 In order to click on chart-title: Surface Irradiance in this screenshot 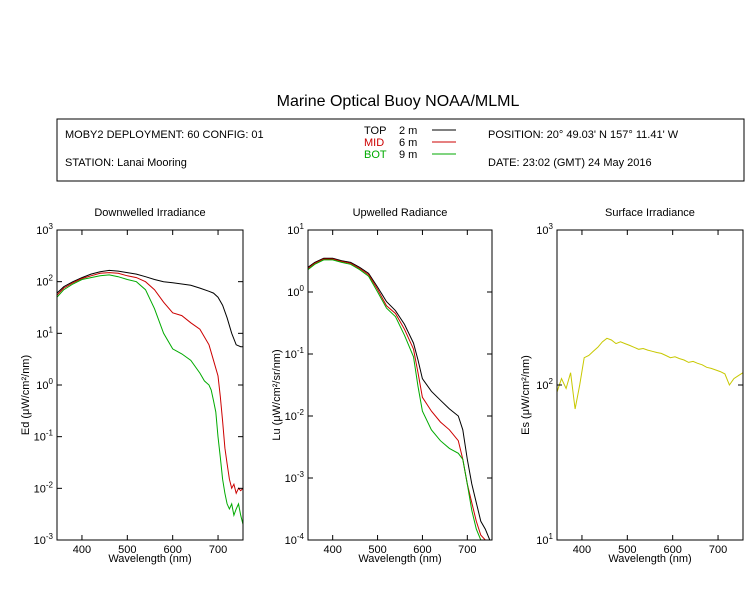, I will do `click(650, 213)`.